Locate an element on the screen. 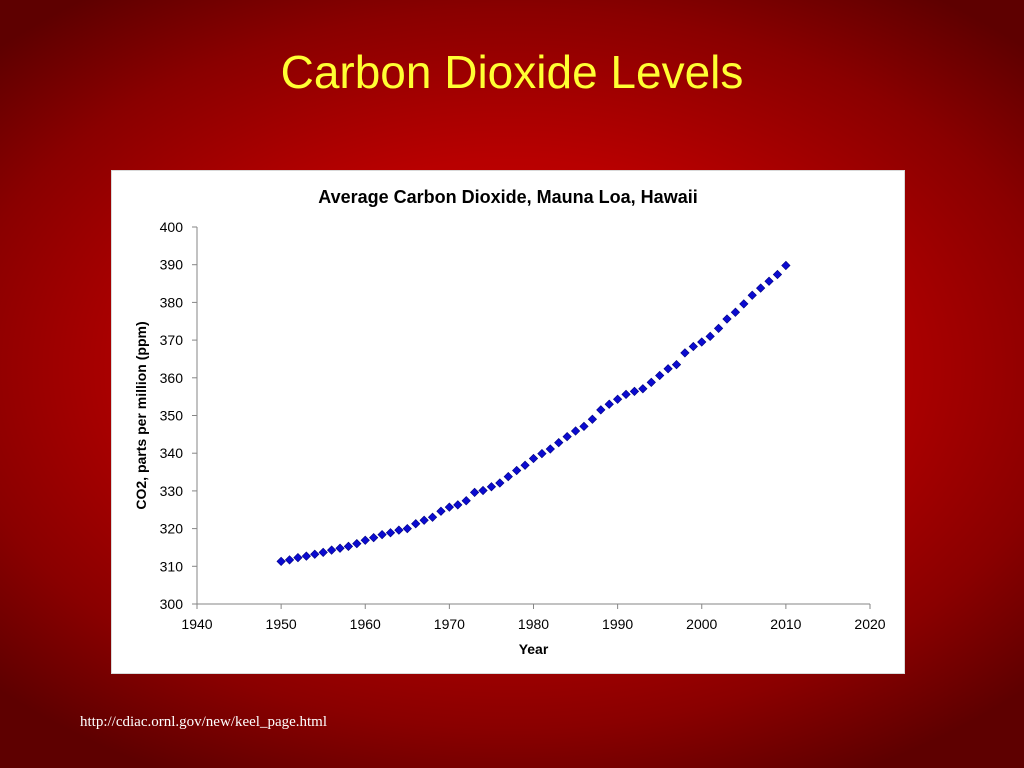 Image resolution: width=1024 pixels, height=768 pixels. y-tick-label: 400 is located at coordinates (172, 227).